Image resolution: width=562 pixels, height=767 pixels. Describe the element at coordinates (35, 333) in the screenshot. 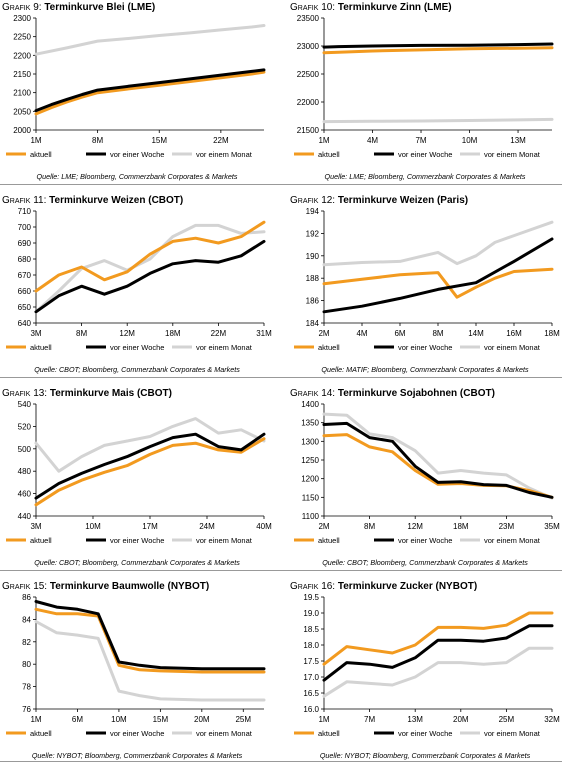

I see `x-tick-label: 3M` at that location.